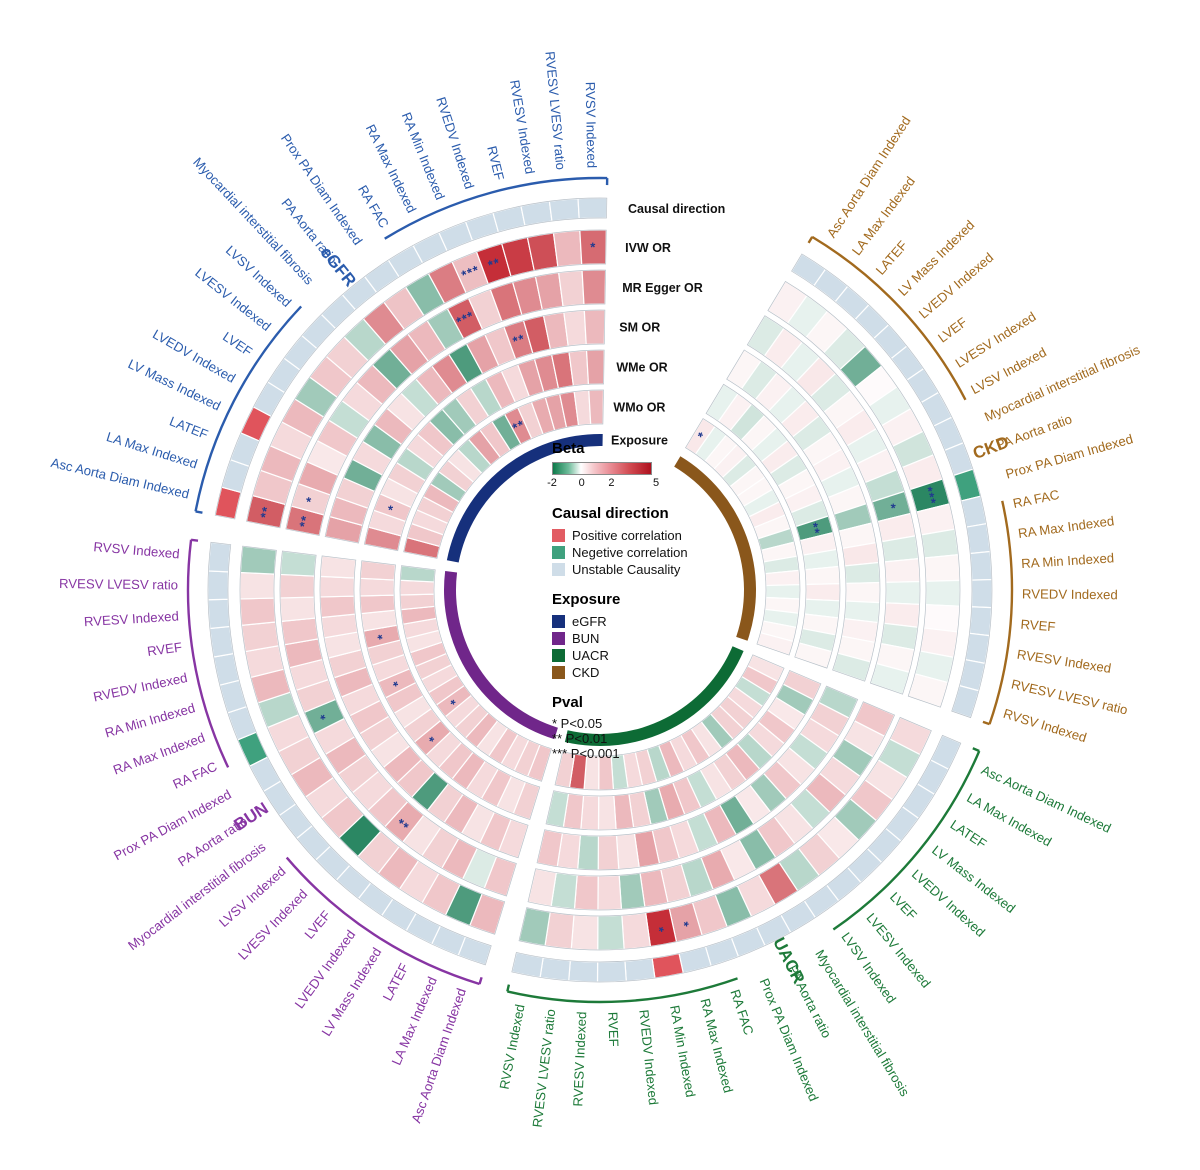  What do you see at coordinates (552, 483) in the screenshot?
I see `beta-tick: -2` at bounding box center [552, 483].